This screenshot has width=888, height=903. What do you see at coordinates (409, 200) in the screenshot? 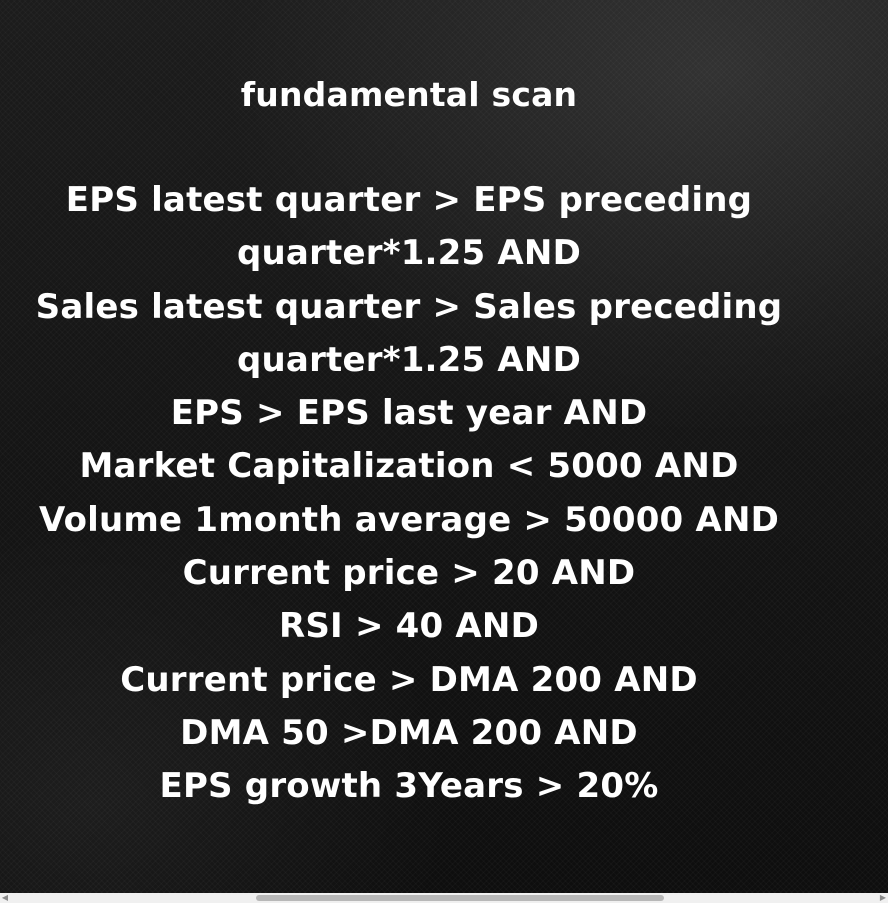
I see `criteria-line: EPS latest quarter > EPS preceding` at bounding box center [409, 200].